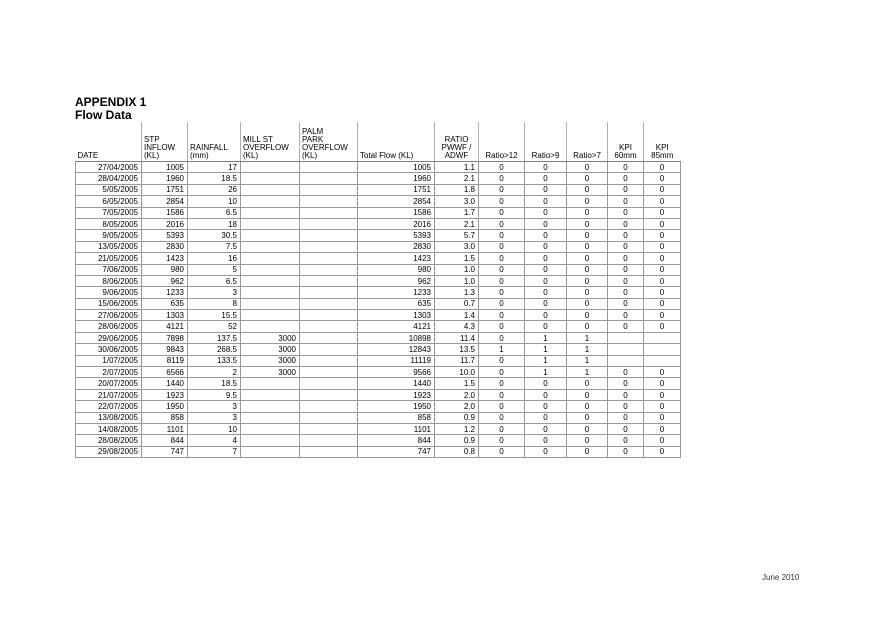  Describe the element at coordinates (456, 167) in the screenshot. I see `table-cell: 1.1` at that location.